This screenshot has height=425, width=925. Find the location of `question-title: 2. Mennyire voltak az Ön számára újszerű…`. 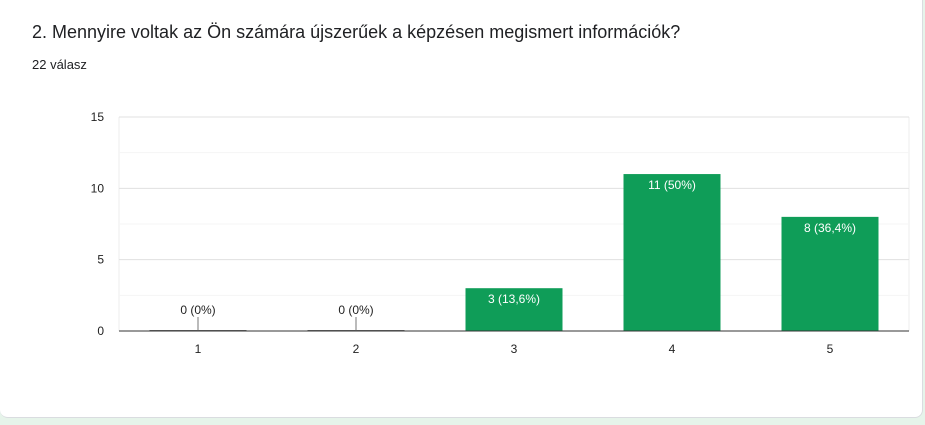

question-title: 2. Mennyire voltak az Ön számára újszerű… is located at coordinates (356, 32).